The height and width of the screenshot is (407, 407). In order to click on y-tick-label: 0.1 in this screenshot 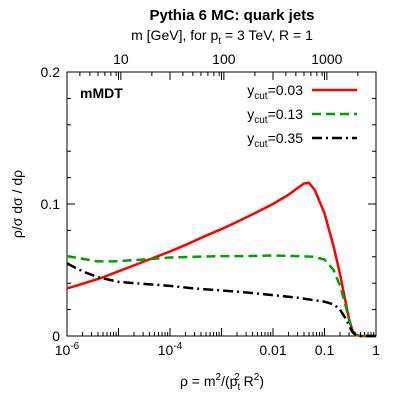, I will do `click(51, 204)`.